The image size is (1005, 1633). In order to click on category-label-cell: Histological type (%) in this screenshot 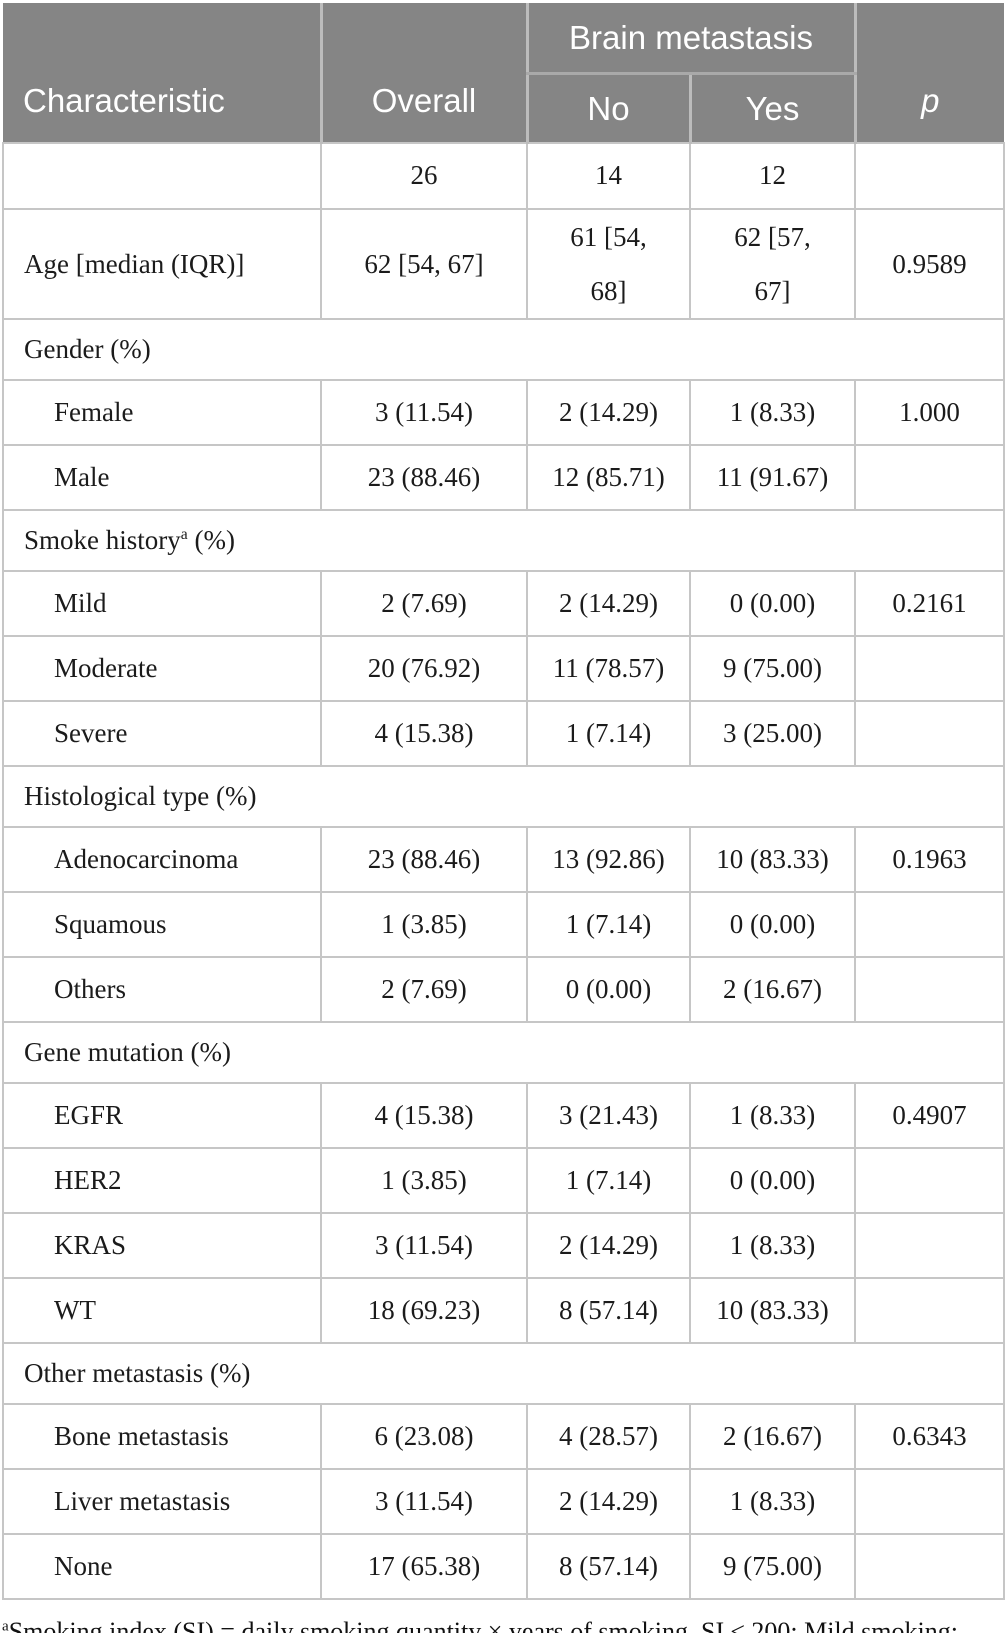, I will do `click(503, 796)`.